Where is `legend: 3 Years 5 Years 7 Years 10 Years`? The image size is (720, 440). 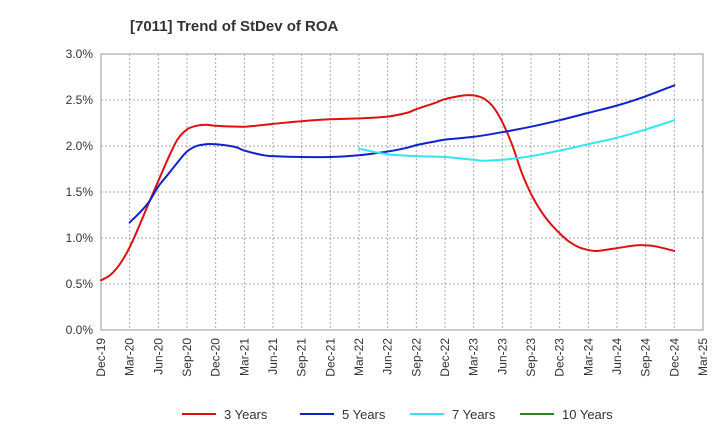 legend: 3 Years 5 Years 7 Years 10 Years is located at coordinates (397, 414).